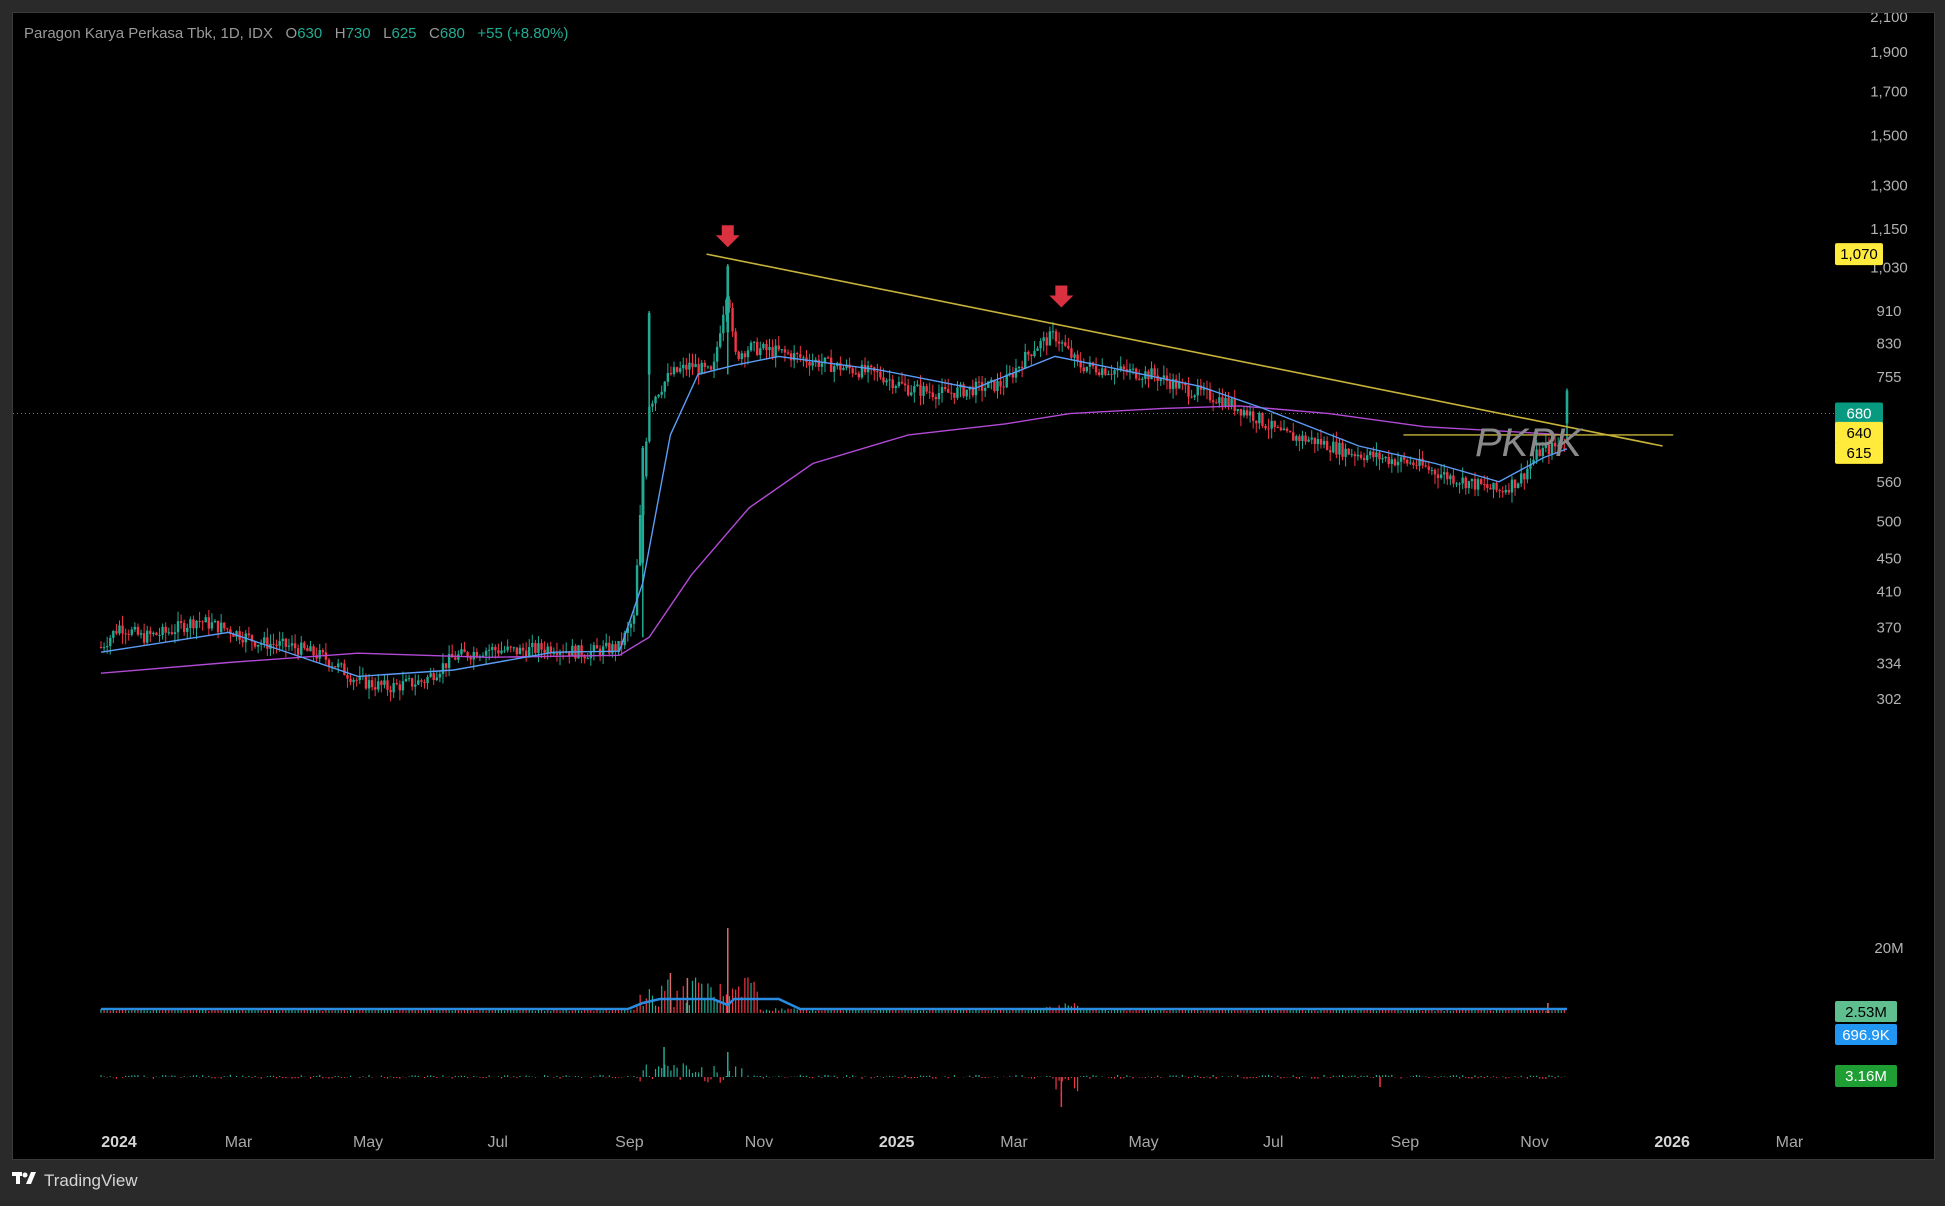 This screenshot has height=1206, width=1945. I want to click on time-axis-tick-label: Mar, so click(1790, 1142).